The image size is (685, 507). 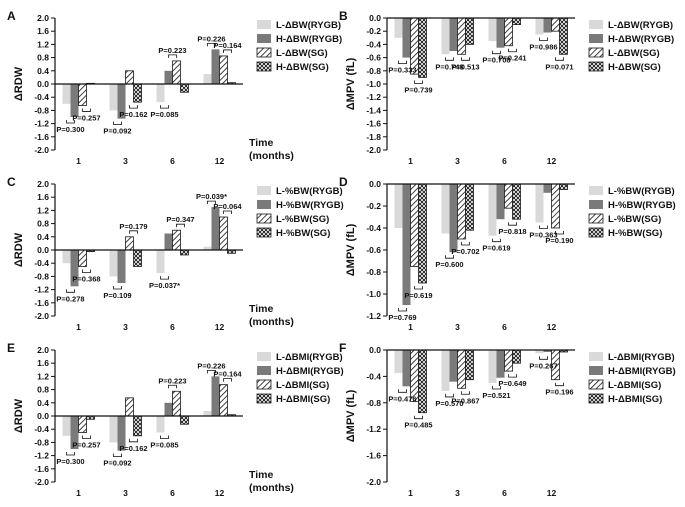 What do you see at coordinates (634, 385) in the screenshot?
I see `legend-label: L-ΔBMI(SG)` at bounding box center [634, 385].